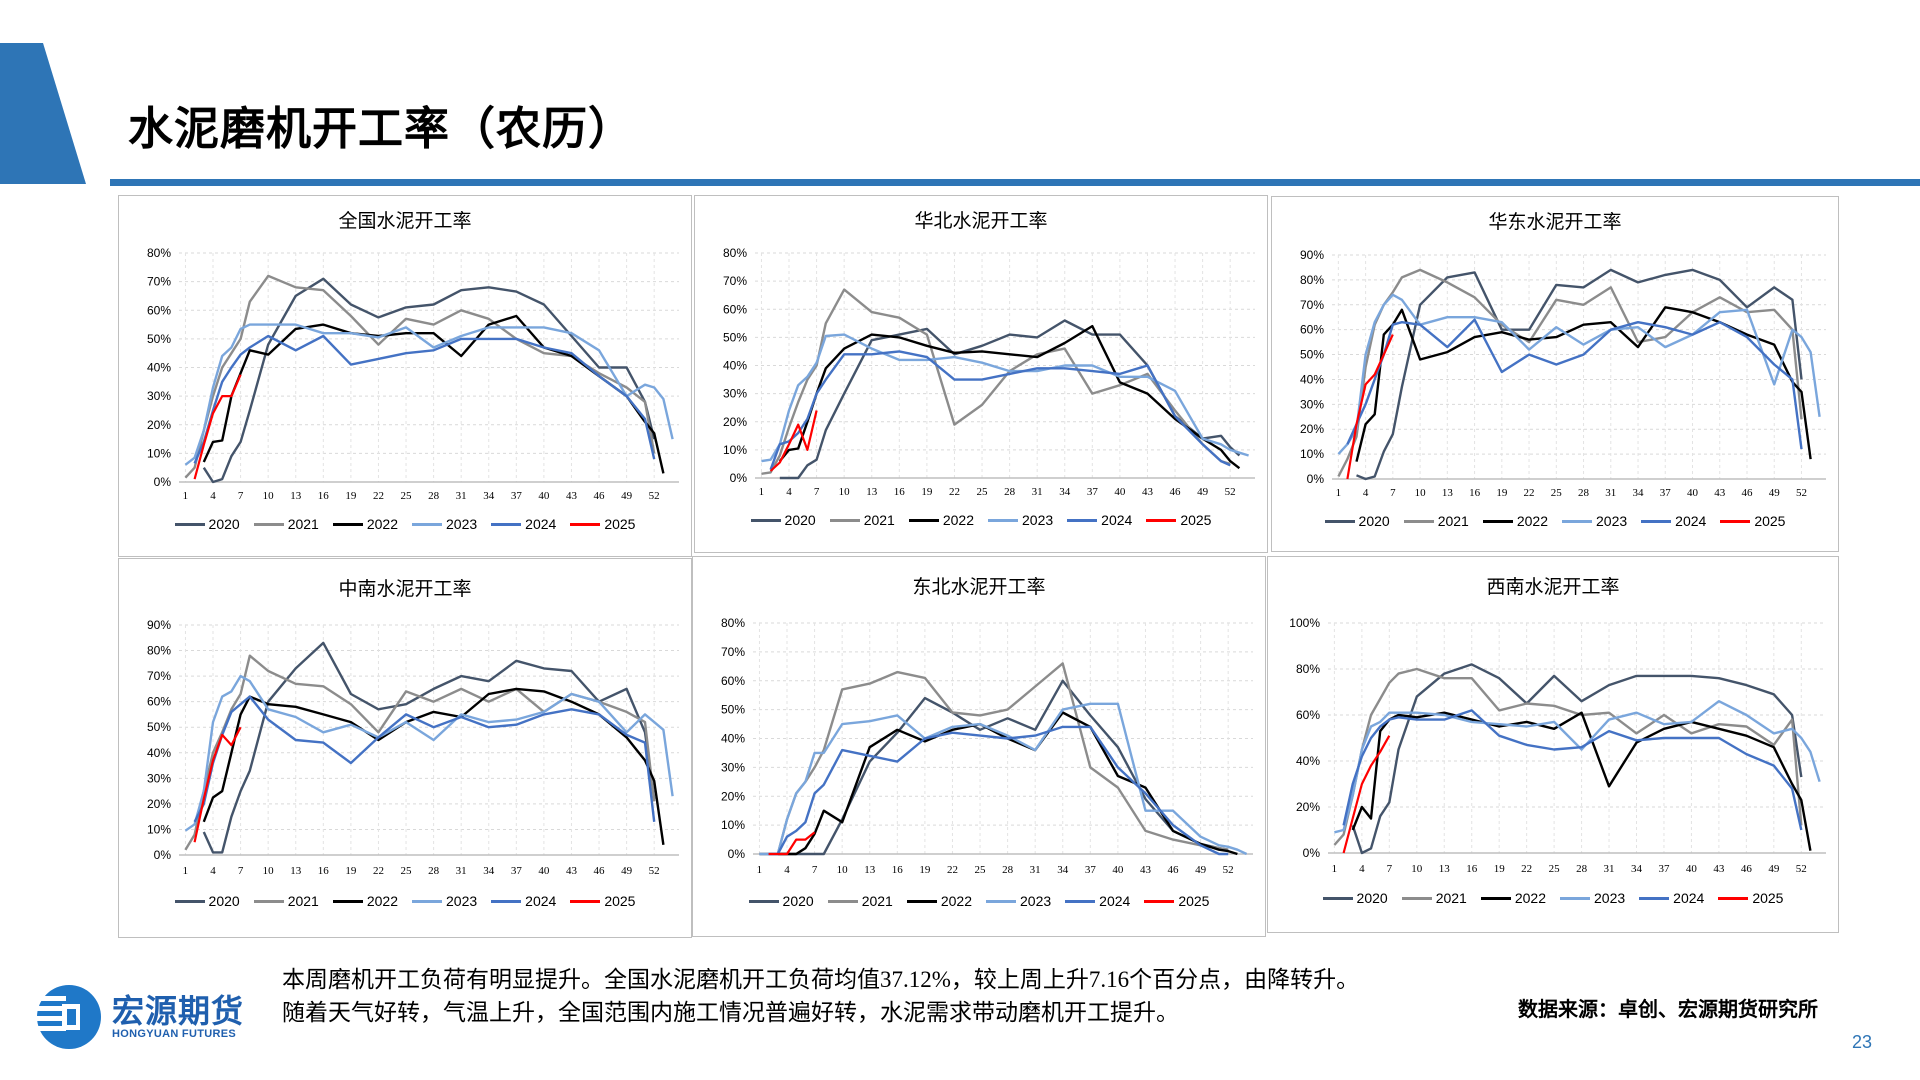  I want to click on logo-name-en: HONGYUAN FUTURES, so click(174, 1034).